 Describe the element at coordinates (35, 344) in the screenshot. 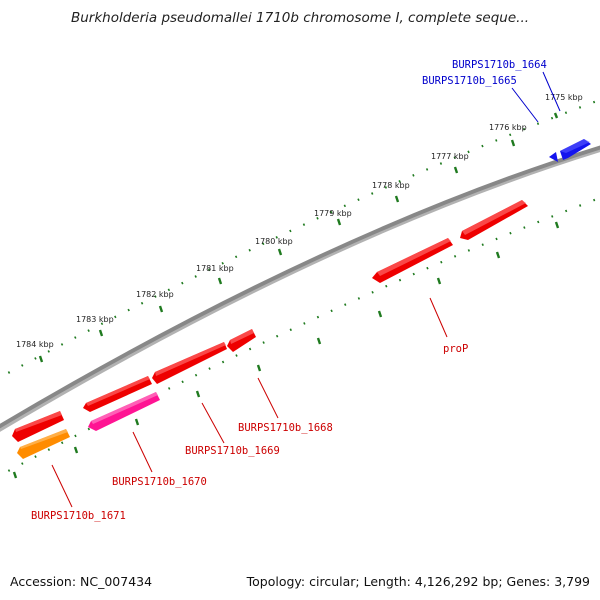

I see `scale-label-1784: 1784 kbp` at that location.